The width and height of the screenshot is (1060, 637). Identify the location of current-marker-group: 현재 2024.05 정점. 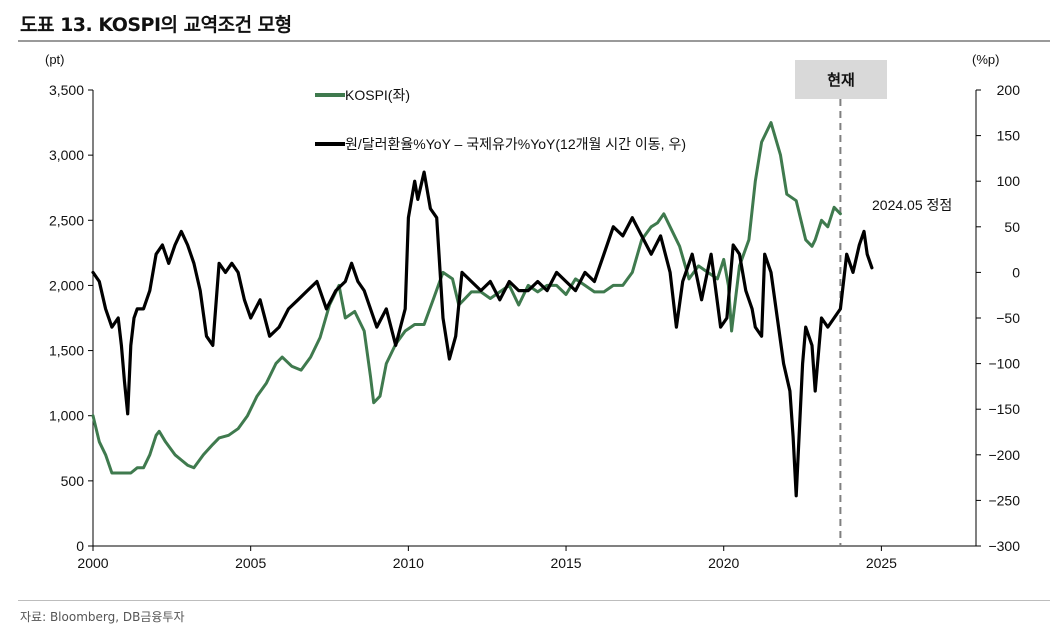
(873, 303).